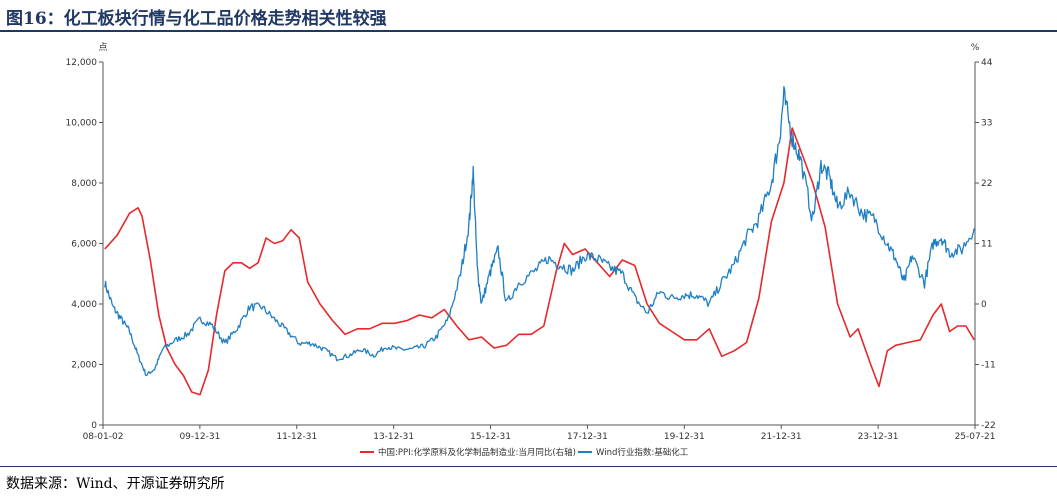 This screenshot has width=1057, height=498. I want to click on right-tick-label: 11, so click(986, 245).